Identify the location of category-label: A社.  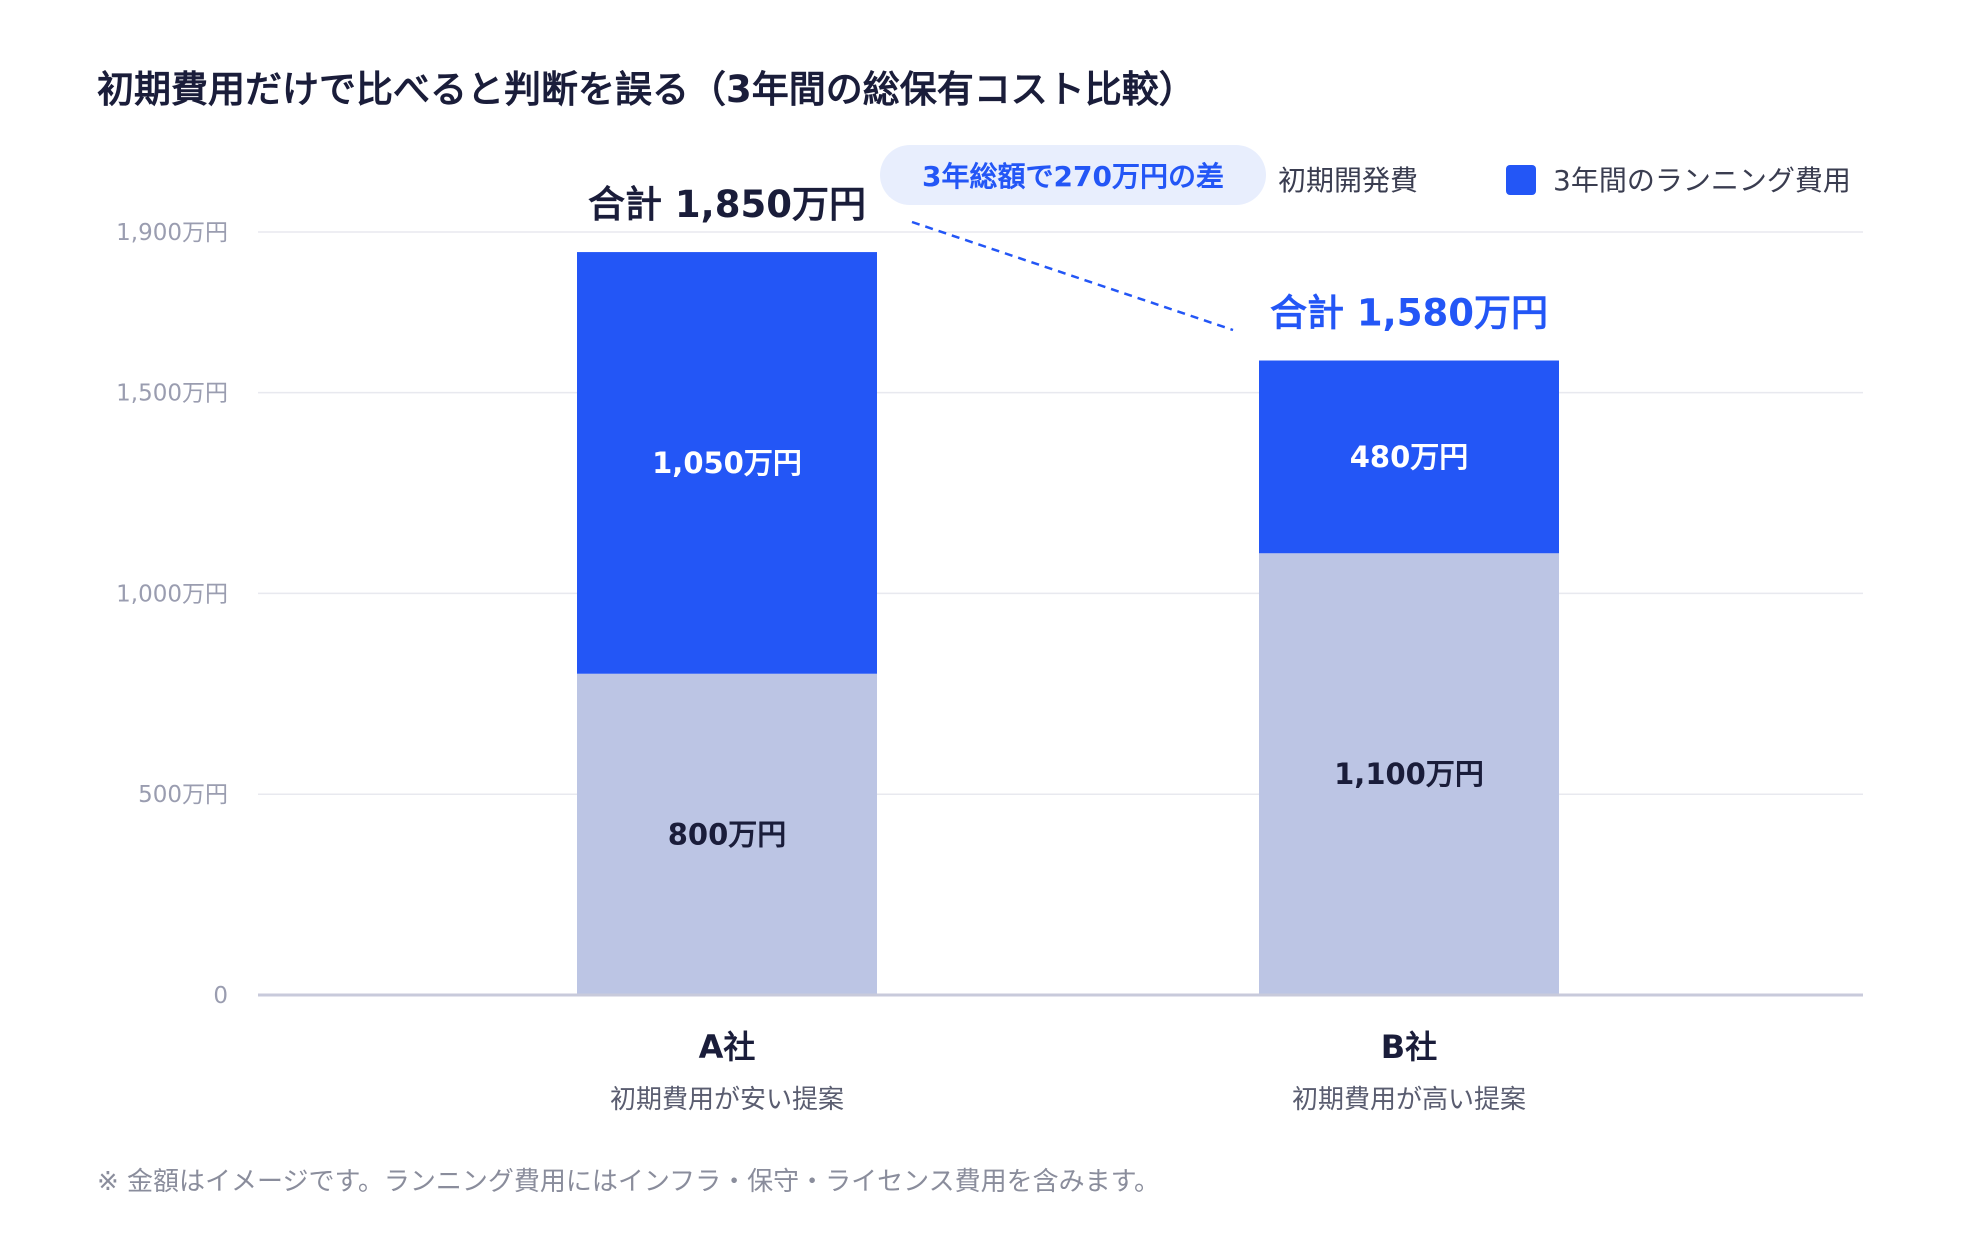
(727, 1047).